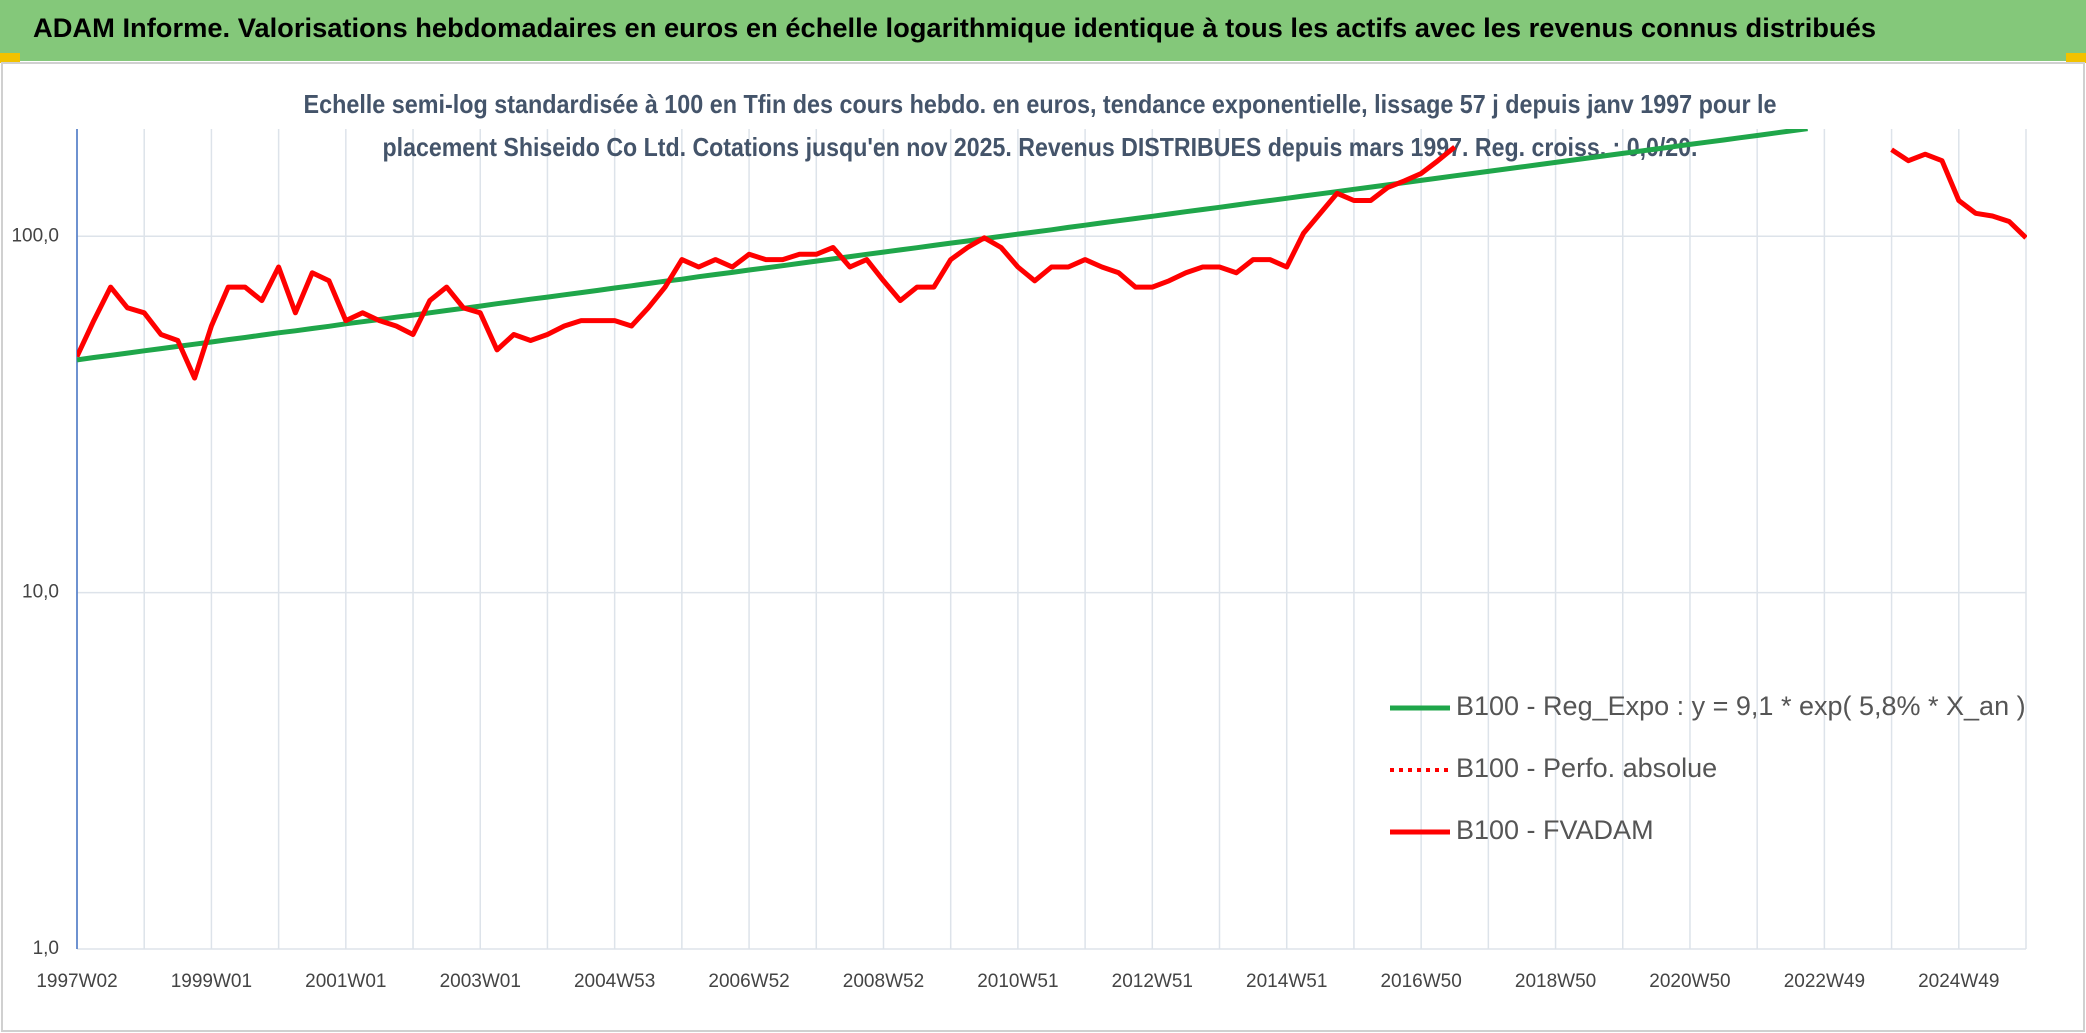 This screenshot has height=1033, width=2086. What do you see at coordinates (1555, 830) in the screenshot?
I see `legend-label: B100 - FVADAM` at bounding box center [1555, 830].